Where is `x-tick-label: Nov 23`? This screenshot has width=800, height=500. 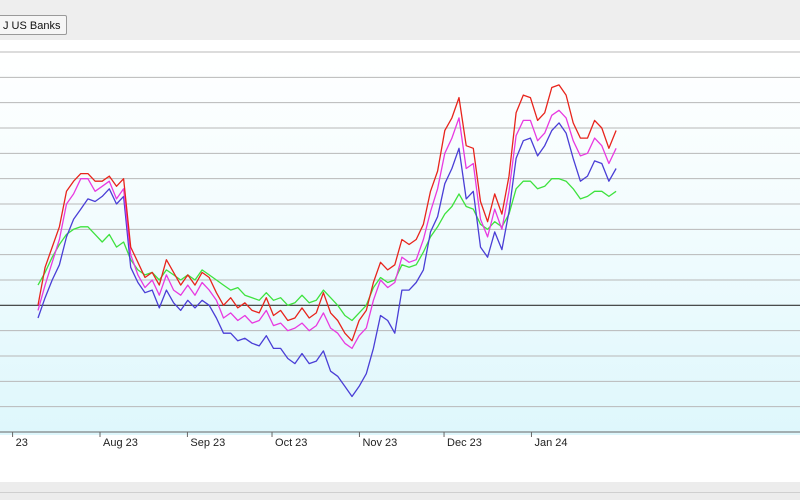
x-tick-label: Nov 23 is located at coordinates (379, 443).